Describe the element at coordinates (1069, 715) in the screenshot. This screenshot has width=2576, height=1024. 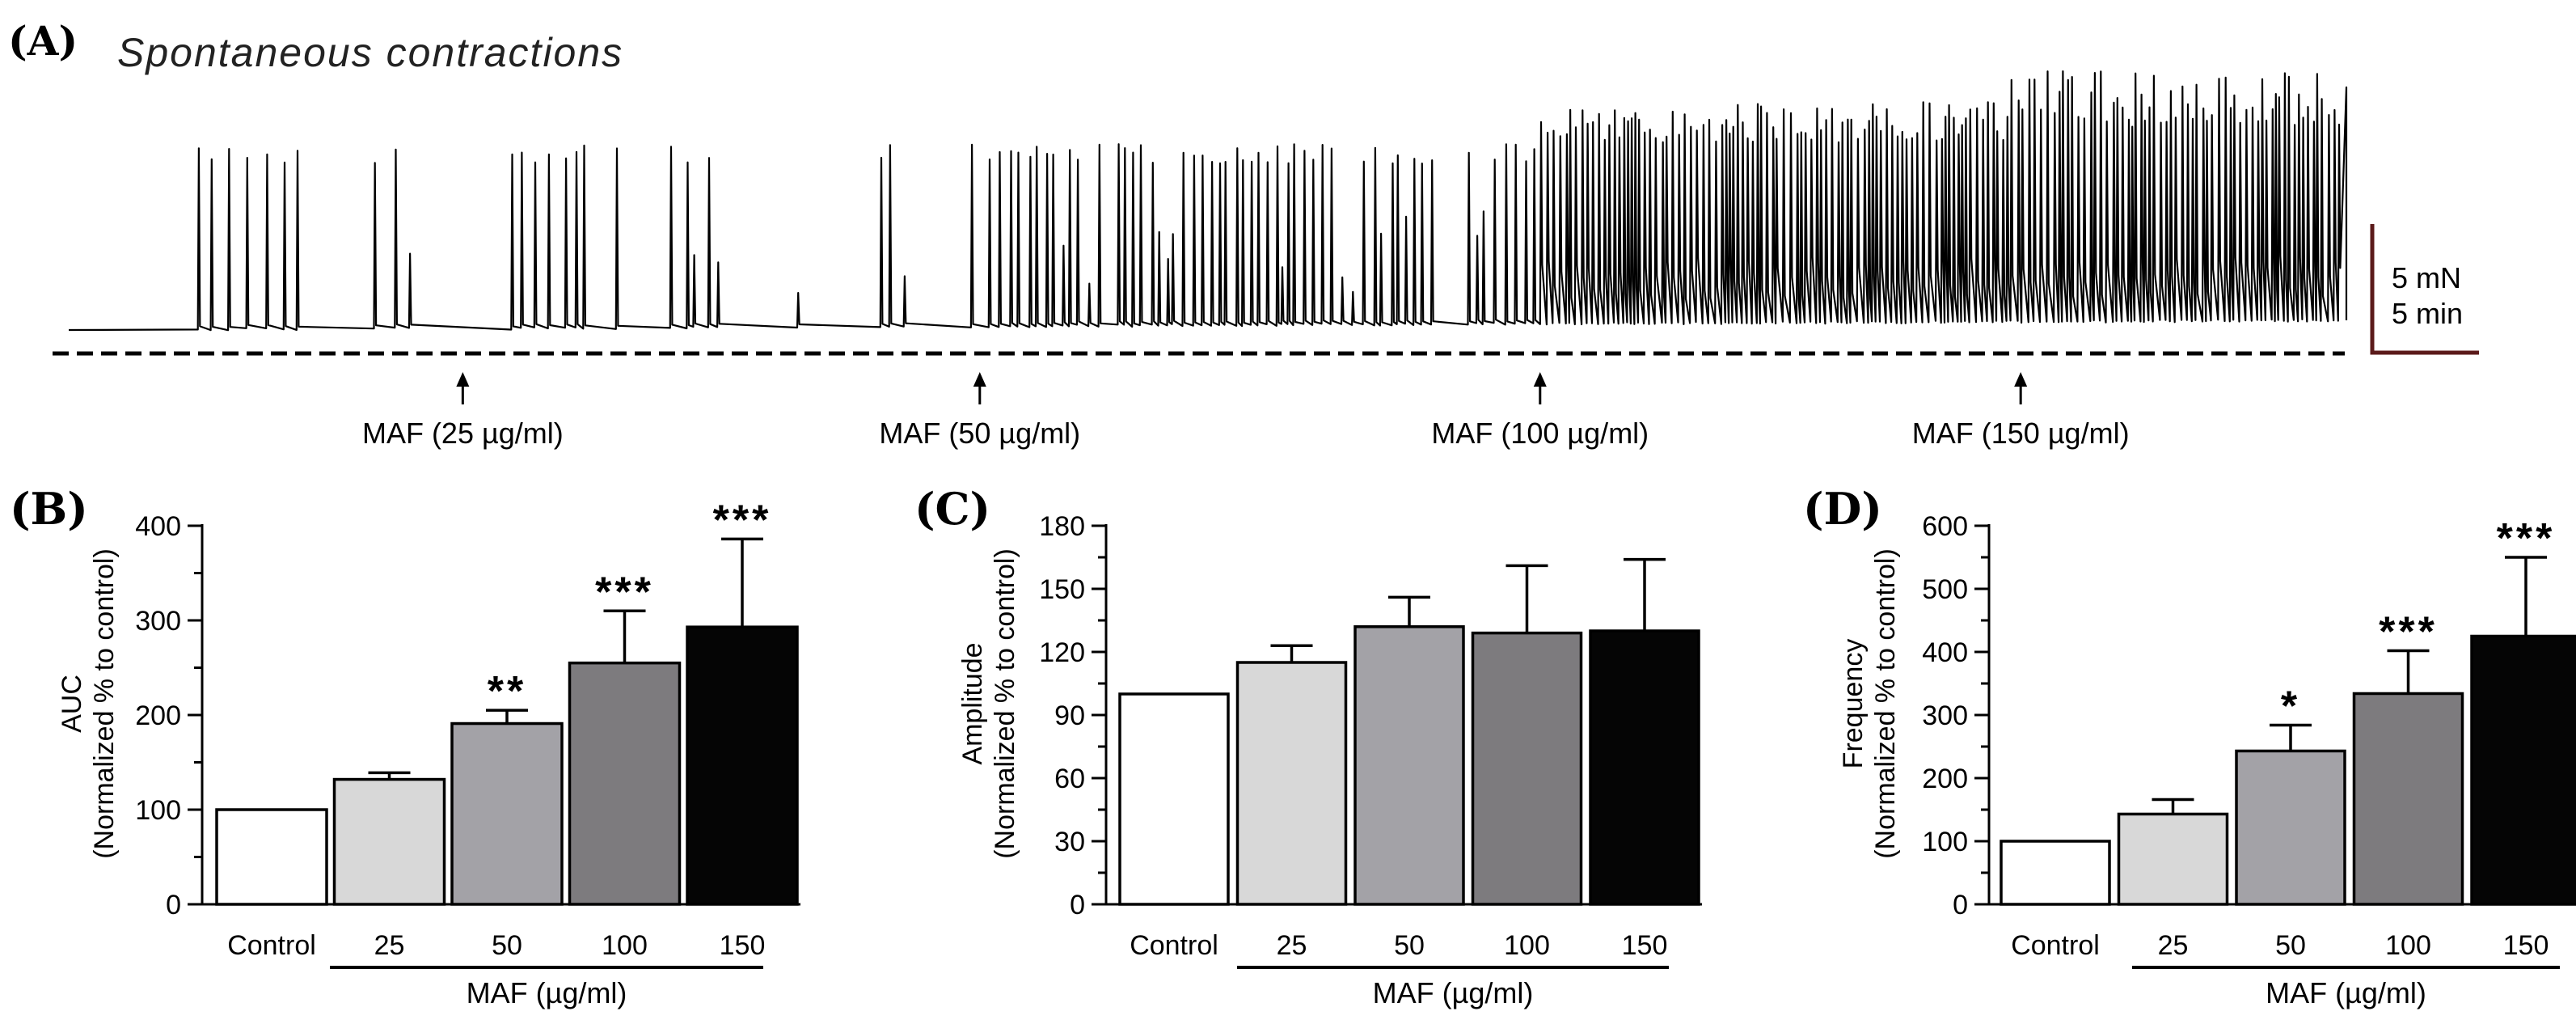
I see `y-tick-label: 90` at that location.